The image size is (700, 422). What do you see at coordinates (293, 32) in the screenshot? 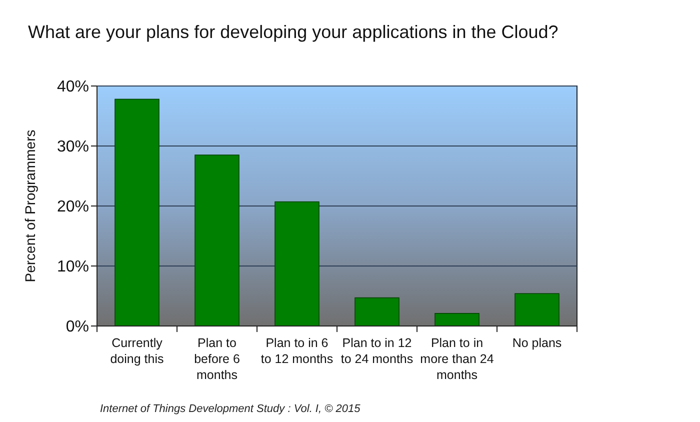
I see `chart-title: What are your plans for developing your applications in the Cloud?` at bounding box center [293, 32].